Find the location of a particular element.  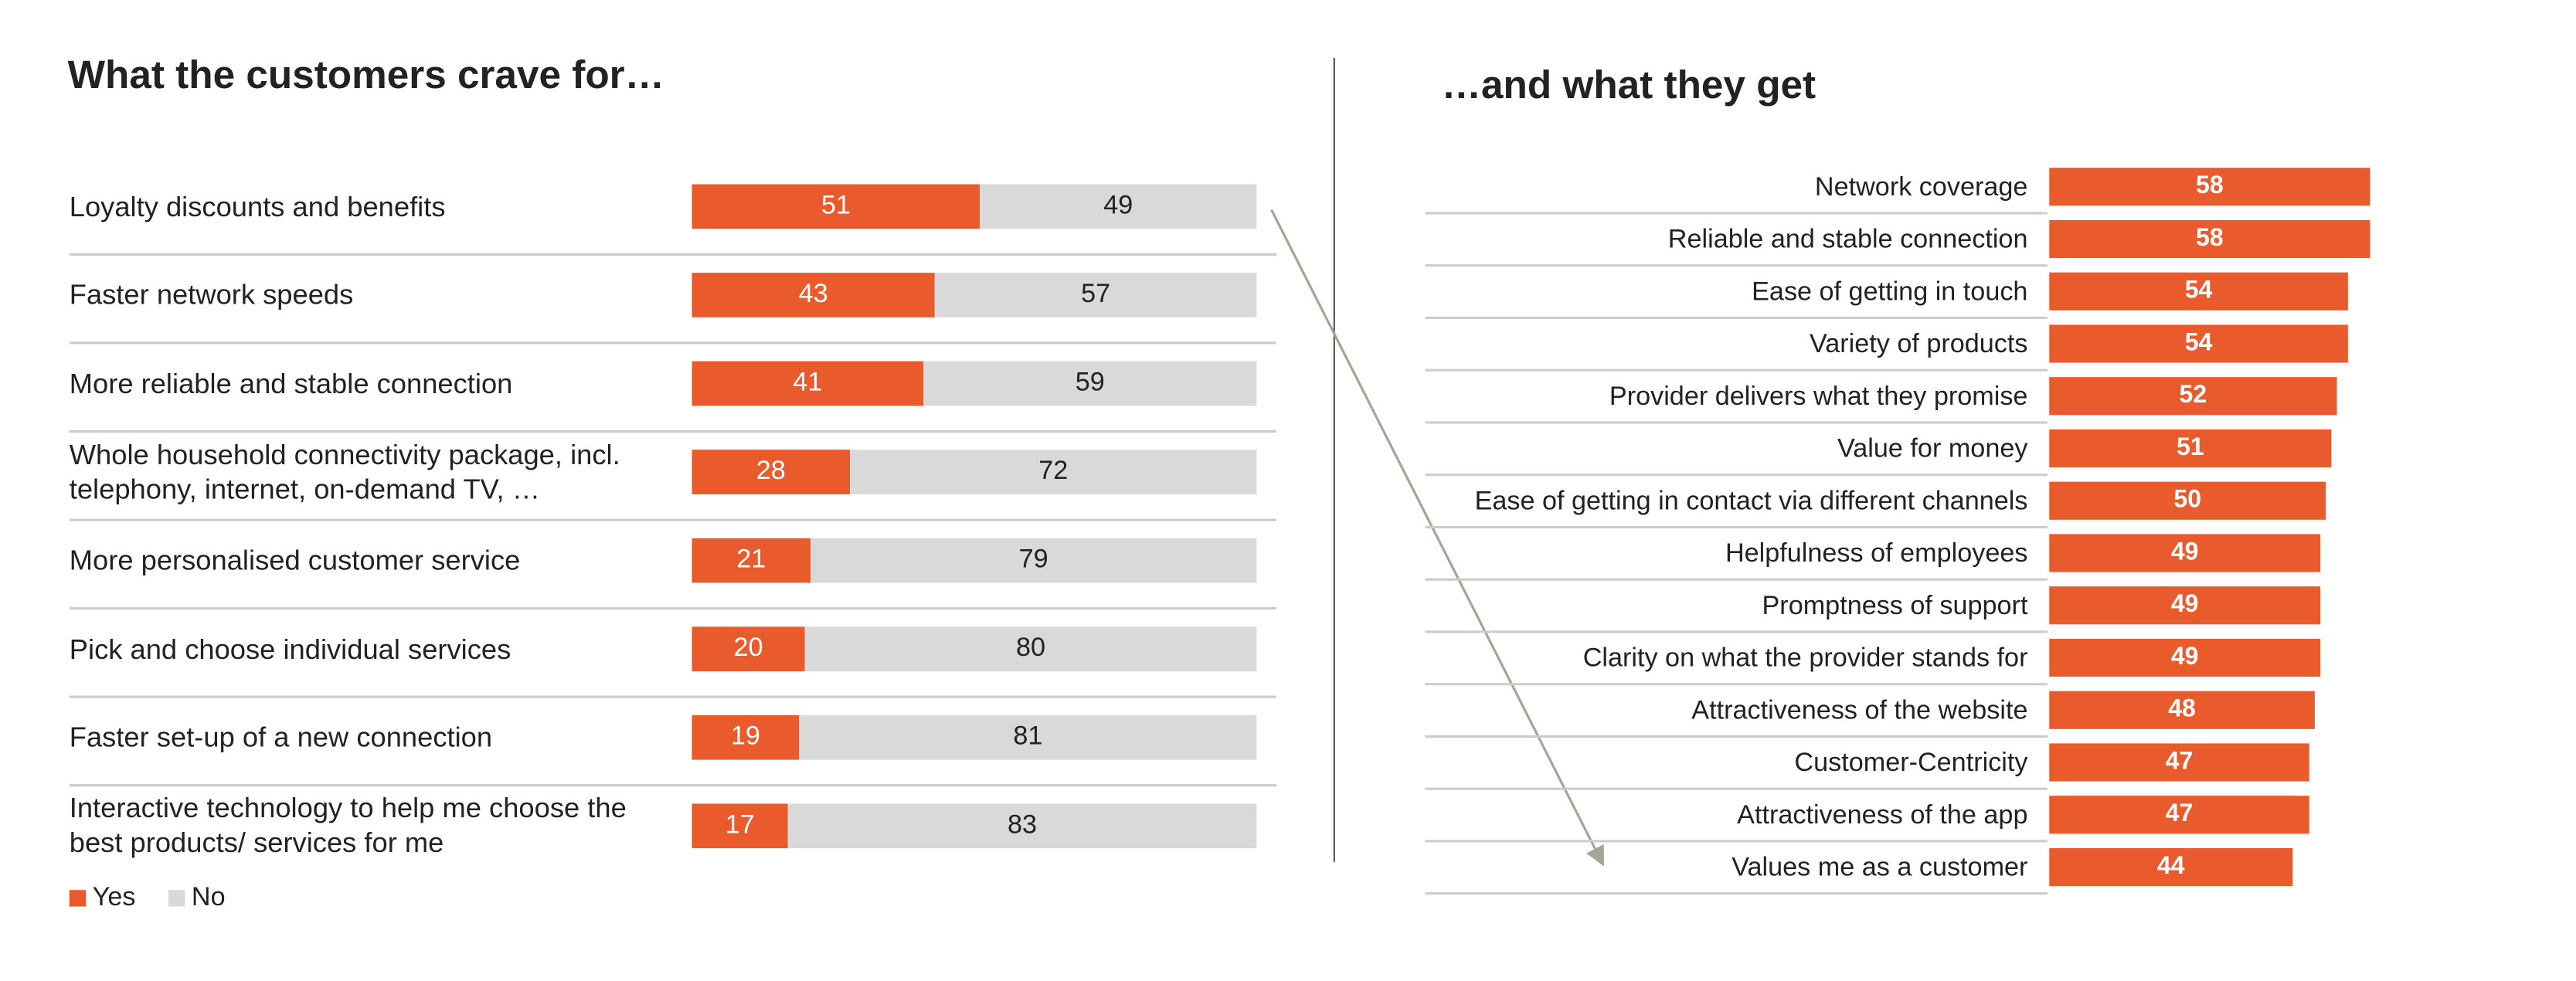

value-label: 59 is located at coordinates (1090, 382).